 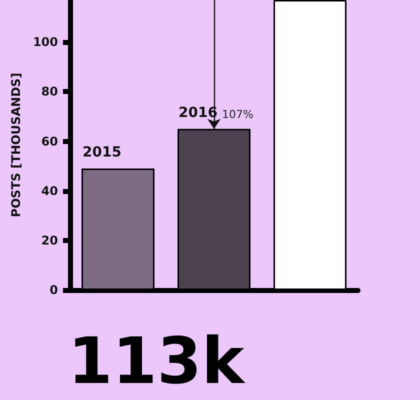 What do you see at coordinates (49, 91) in the screenshot?
I see `y-tick-label: 80` at bounding box center [49, 91].